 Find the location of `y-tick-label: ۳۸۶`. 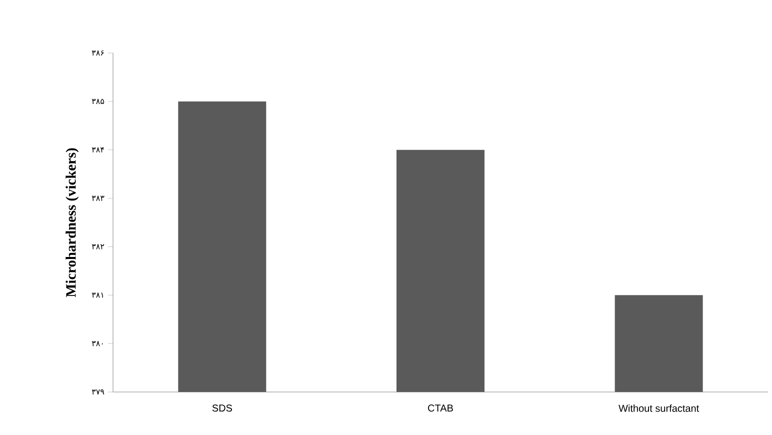

y-tick-label: ۳۸۶ is located at coordinates (98, 53).